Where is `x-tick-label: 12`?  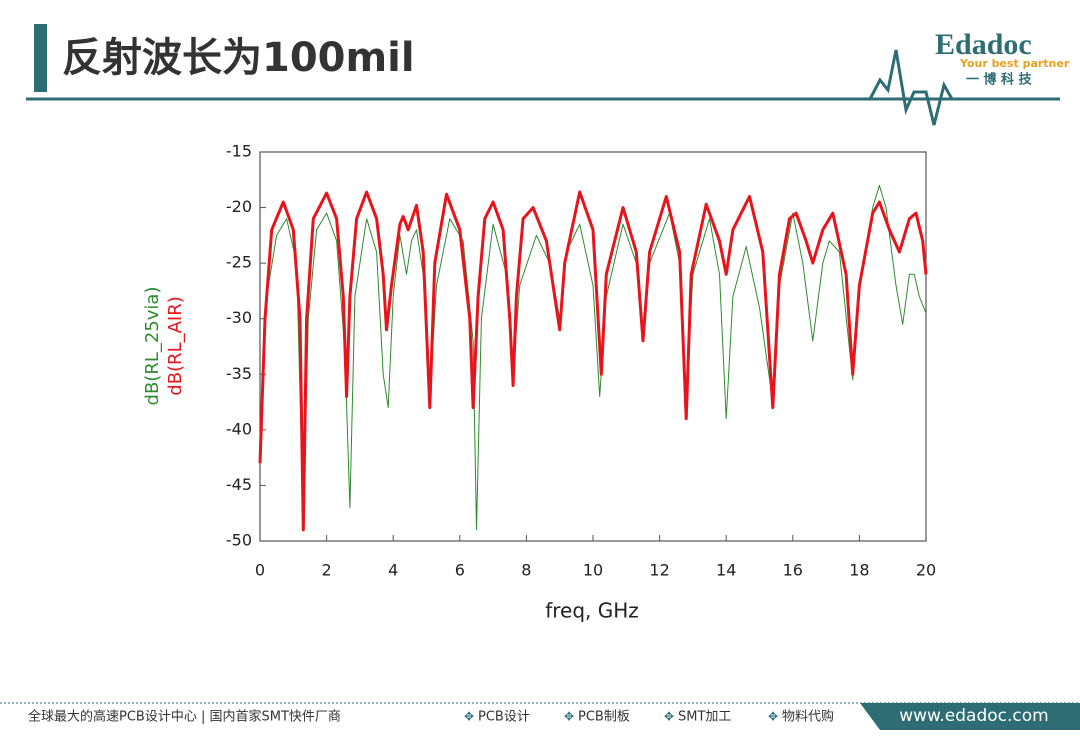 x-tick-label: 12 is located at coordinates (659, 570).